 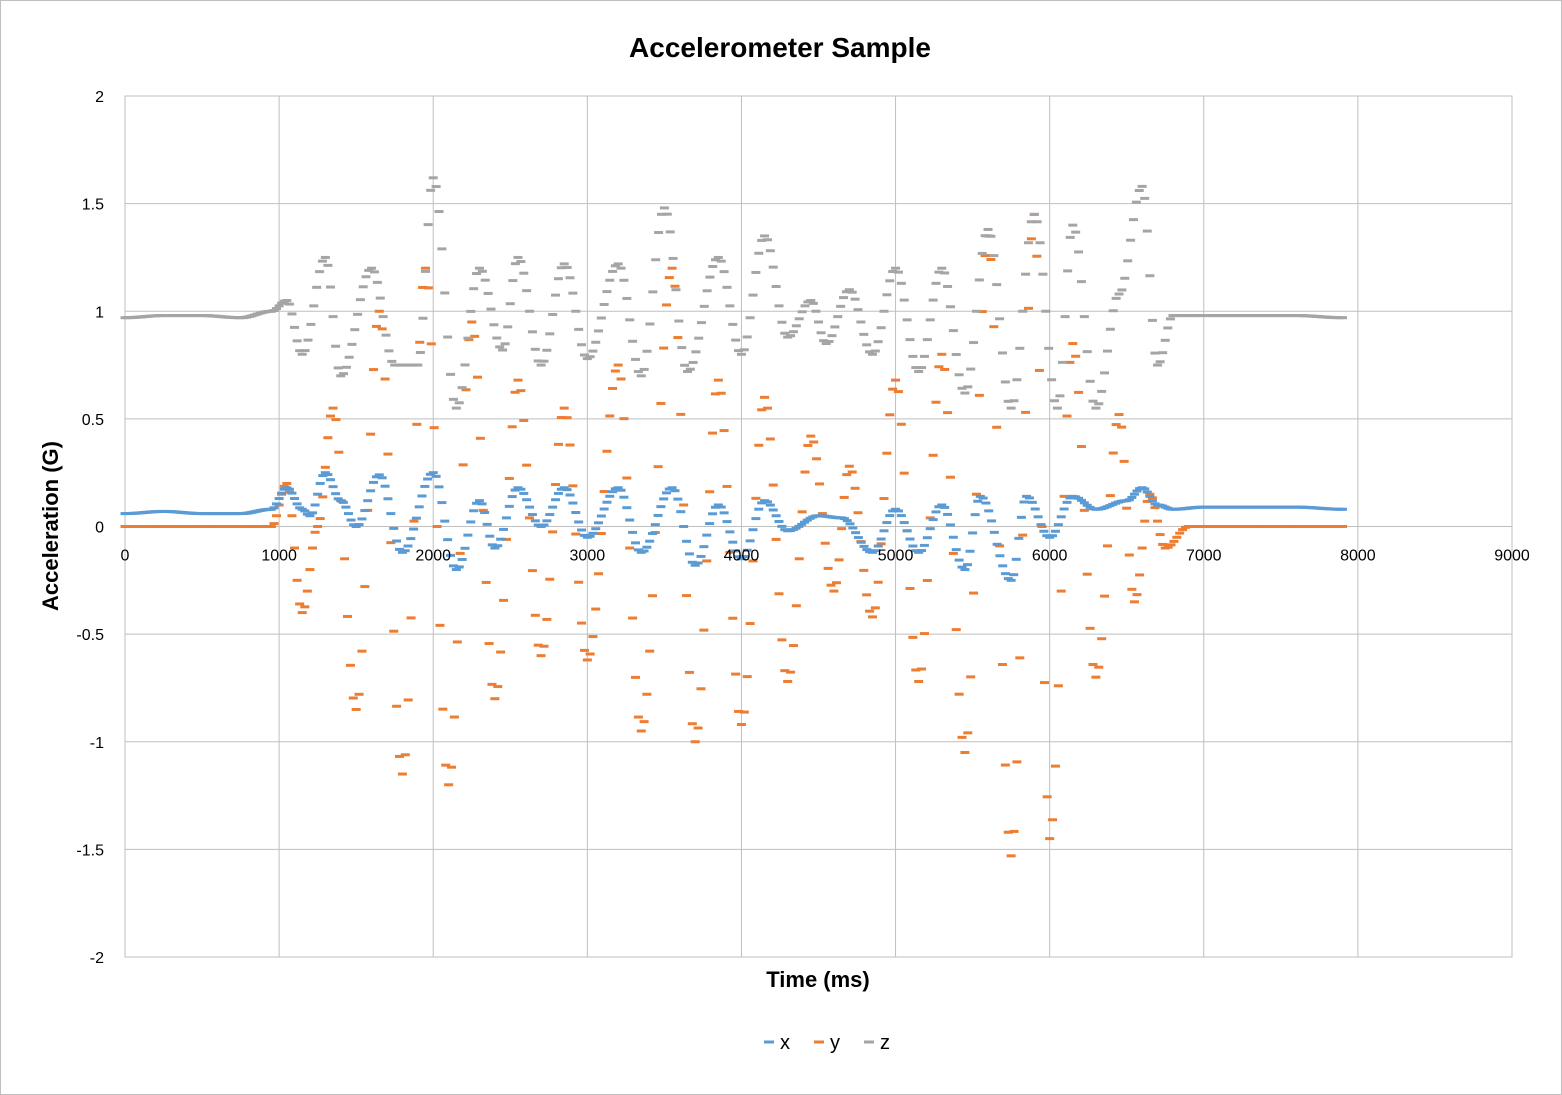 I want to click on y-axis-label: Acceleration (G), so click(x=50, y=526).